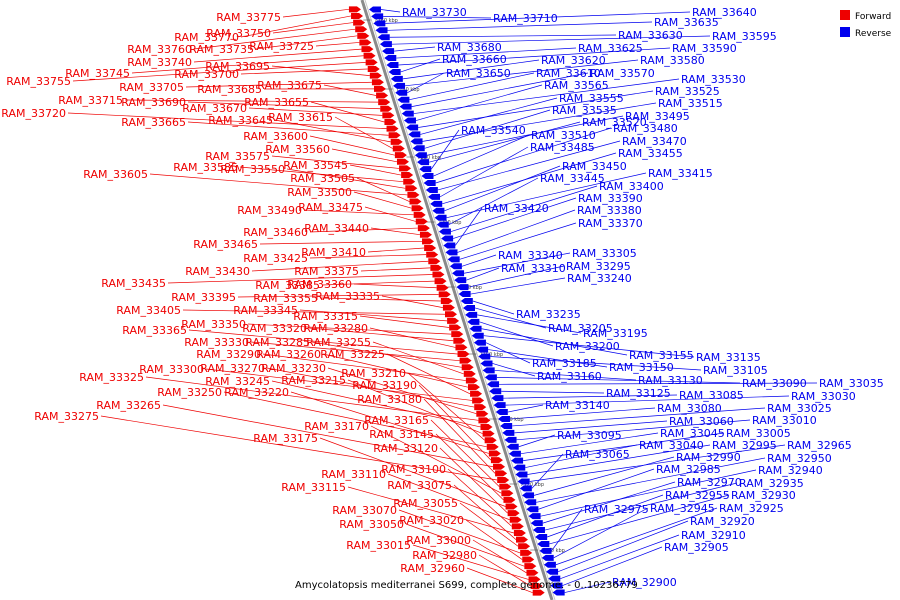 This screenshot has height=600, width=900. I want to click on gene-label-RAM_33575: RAM_33575, so click(237, 156).